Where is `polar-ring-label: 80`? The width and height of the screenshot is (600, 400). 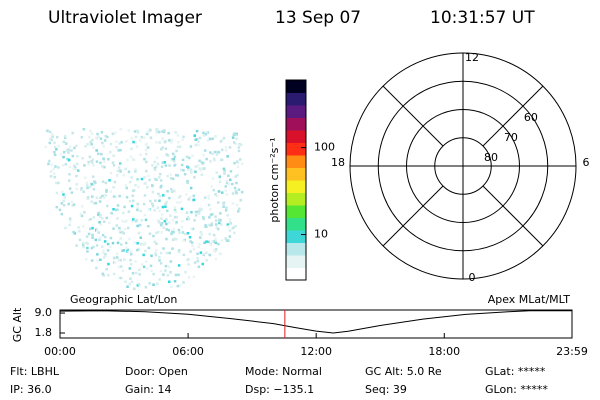
polar-ring-label: 80 is located at coordinates (491, 157).